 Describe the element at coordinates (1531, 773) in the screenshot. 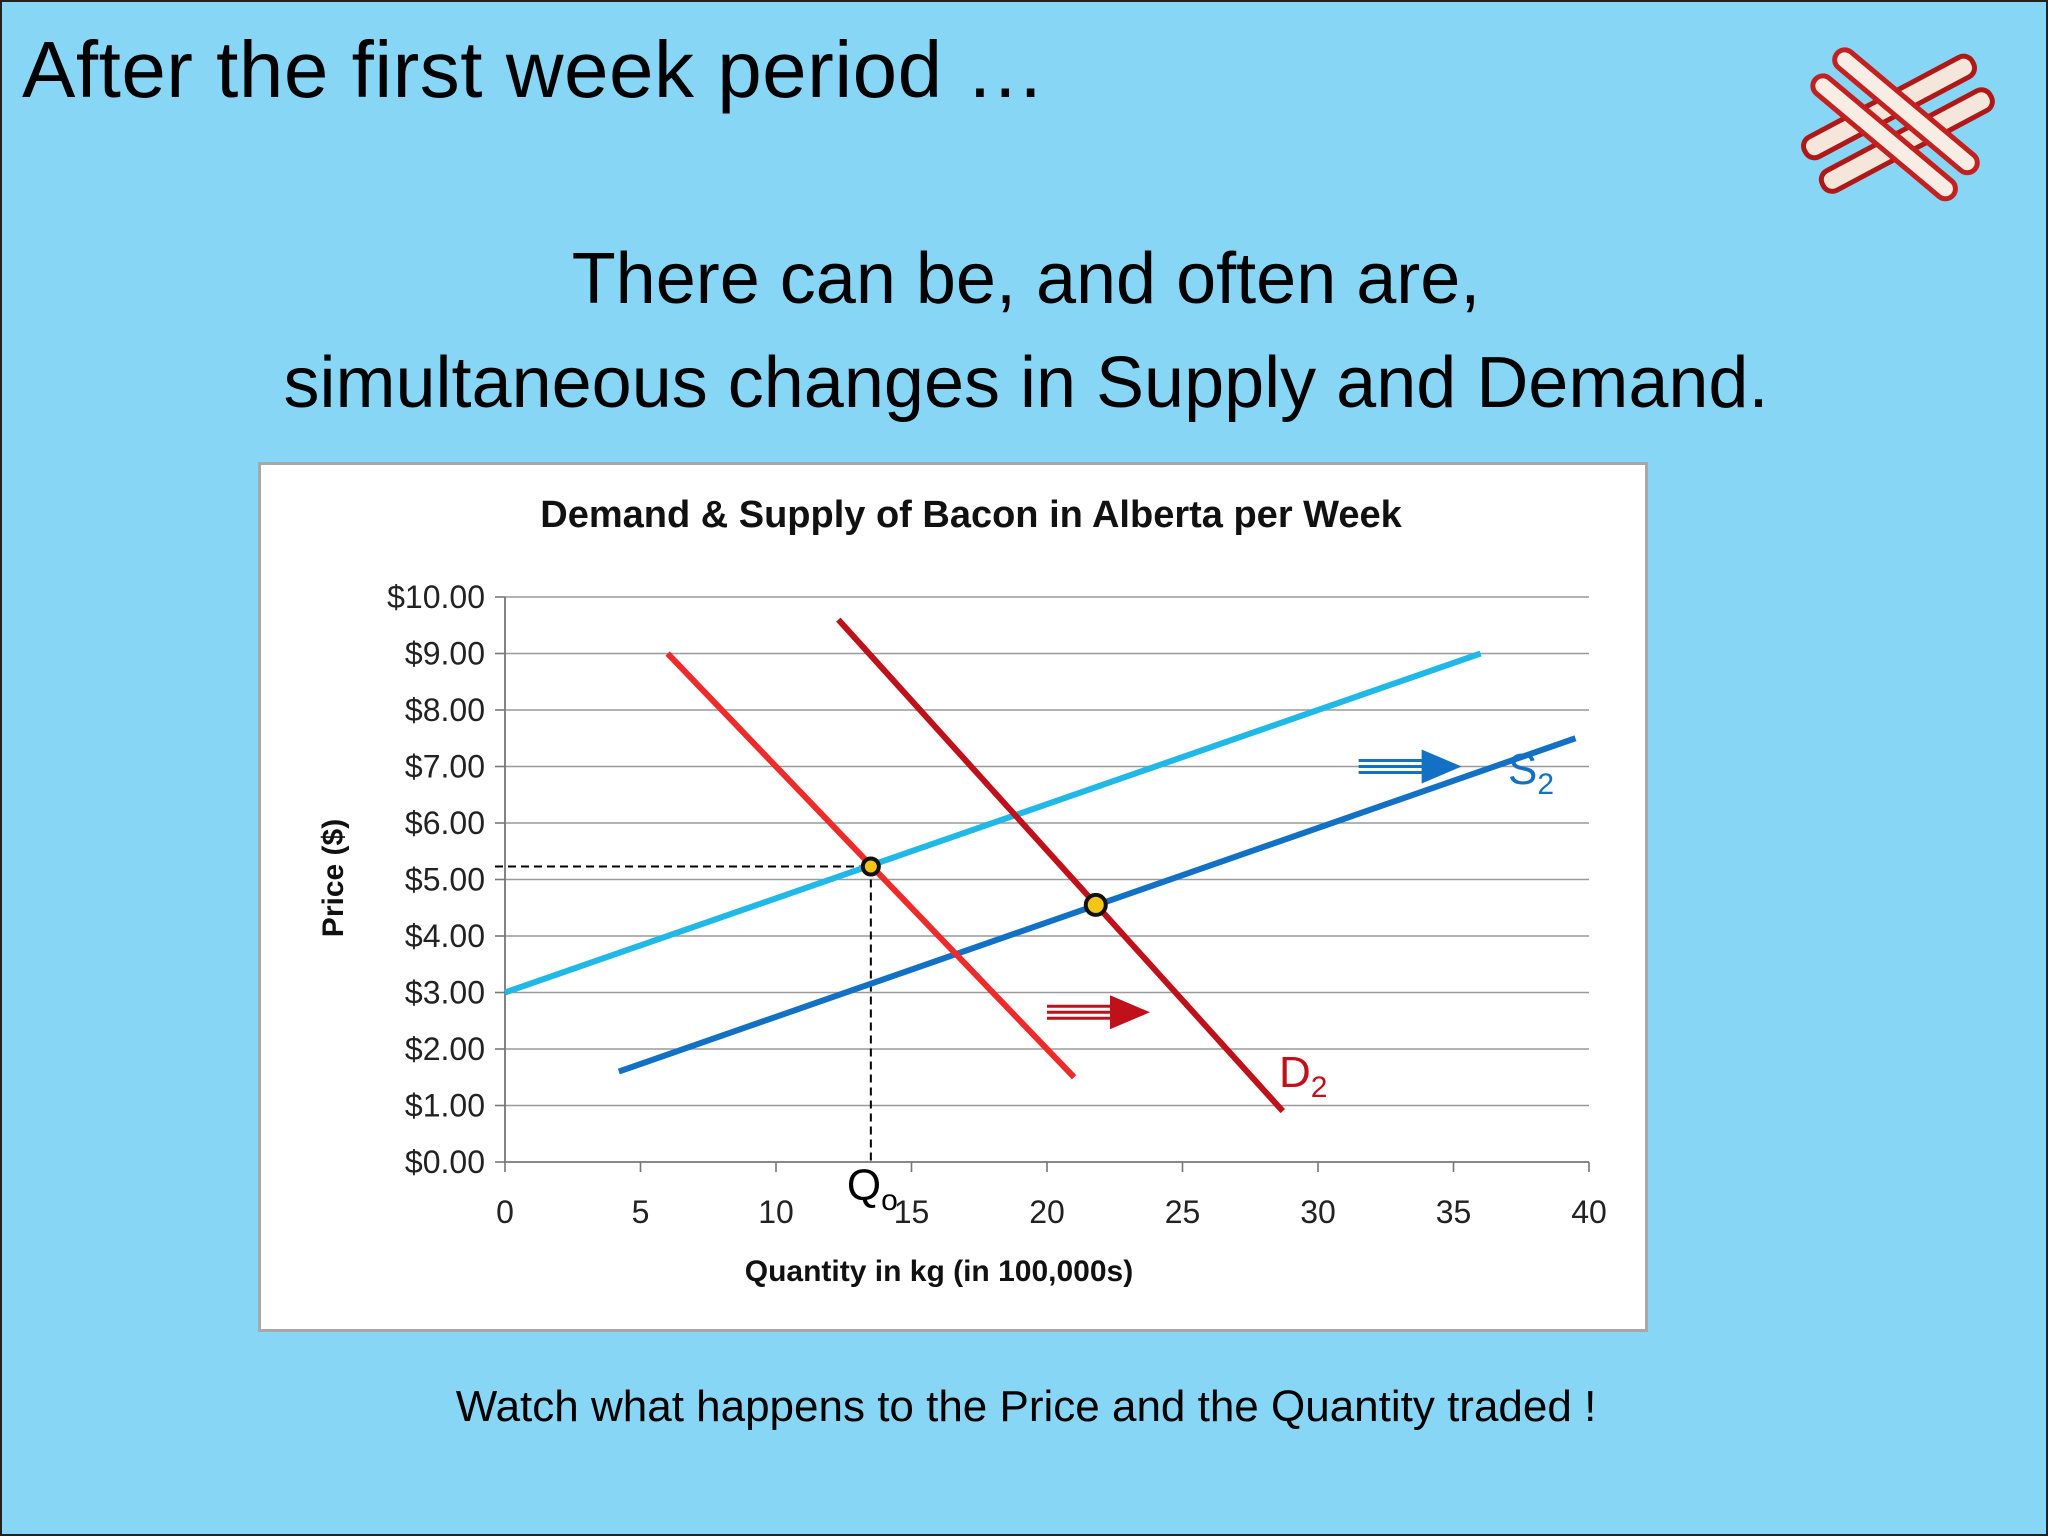

I see `supply-new-label: S2` at that location.